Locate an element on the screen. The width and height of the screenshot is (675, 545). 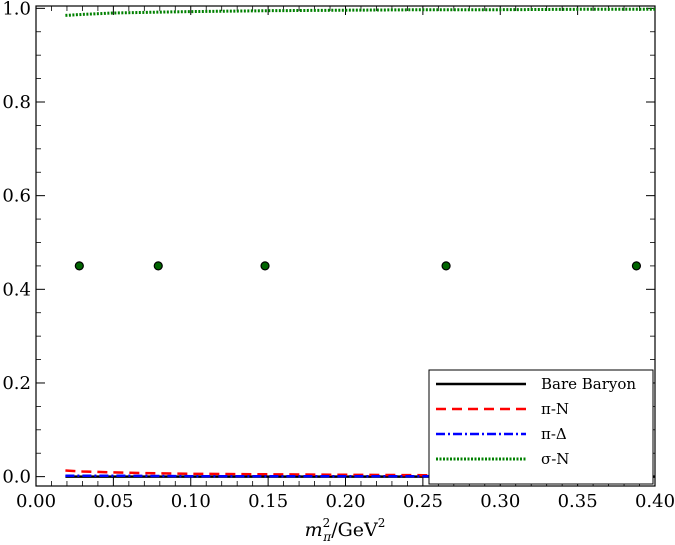
x-axis-title: m2 π/GeV2 is located at coordinates (345, 530).